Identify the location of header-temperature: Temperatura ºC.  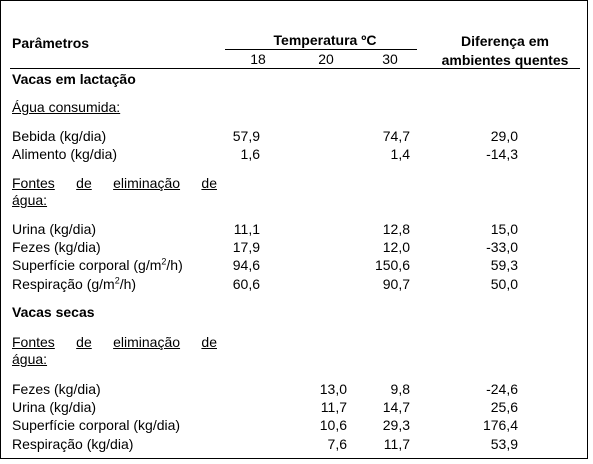
(325, 40).